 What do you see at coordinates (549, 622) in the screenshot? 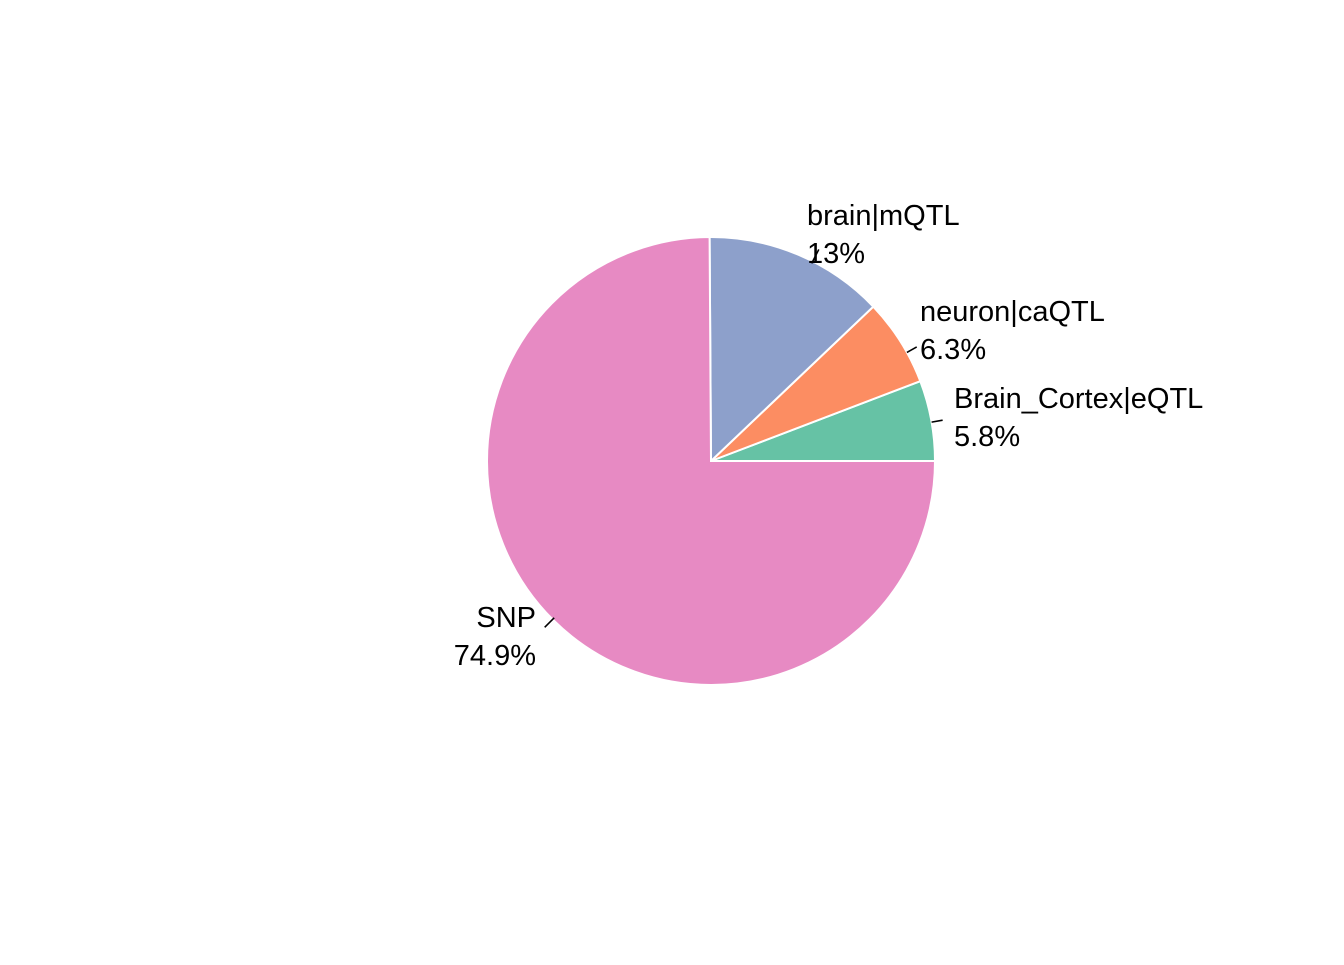
I see `leader-line-snp` at bounding box center [549, 622].